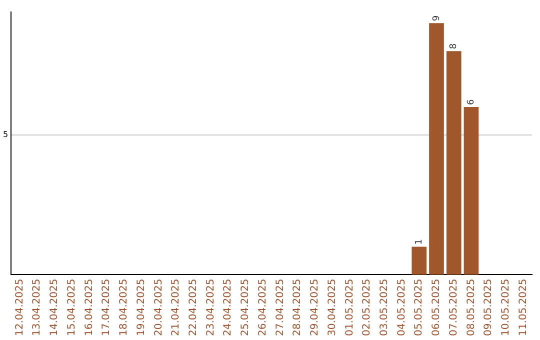 Image resolution: width=540 pixels, height=340 pixels. I want to click on x-tick-label: 06.05.2025, so click(436, 307).